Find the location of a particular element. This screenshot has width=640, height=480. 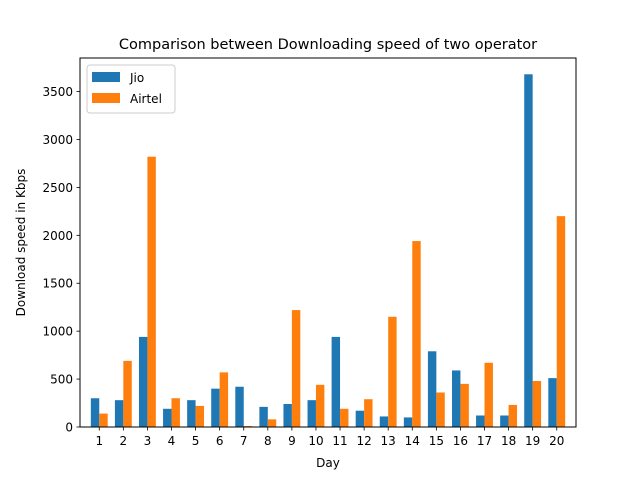

x-tick-label: 6 is located at coordinates (220, 441).